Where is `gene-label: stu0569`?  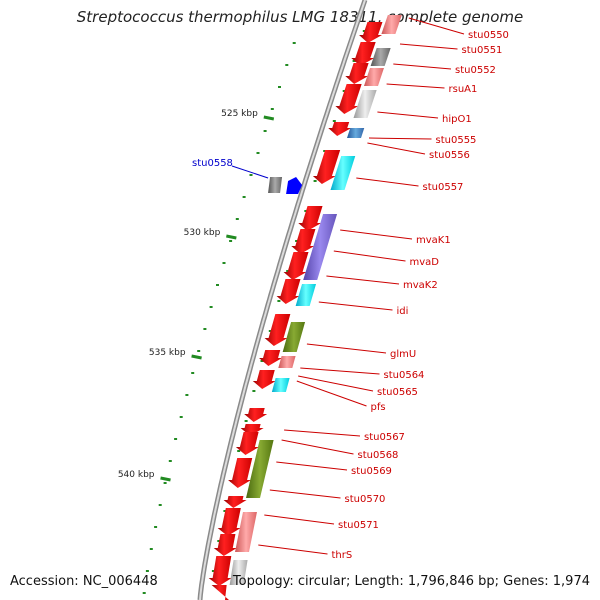 gene-label: stu0569 is located at coordinates (371, 471).